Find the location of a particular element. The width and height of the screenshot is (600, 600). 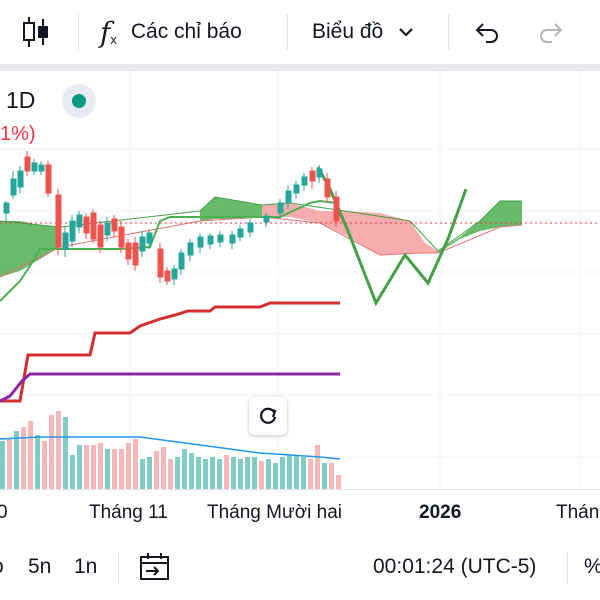

go-to-date-button is located at coordinates (155, 566).